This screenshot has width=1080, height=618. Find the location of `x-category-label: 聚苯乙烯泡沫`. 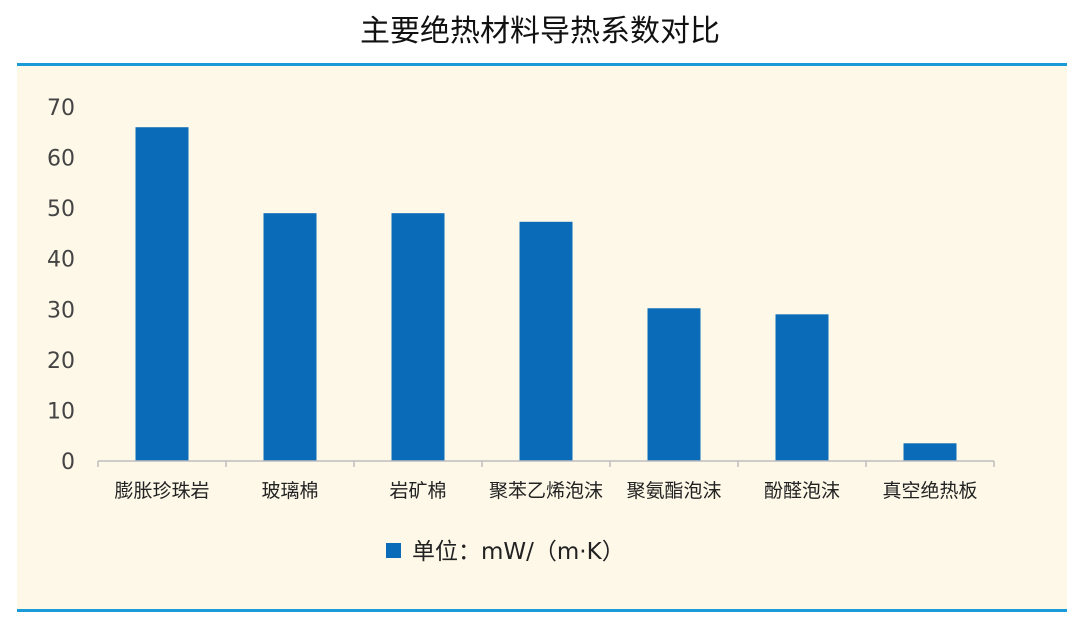

x-category-label: 聚苯乙烯泡沫 is located at coordinates (546, 491).